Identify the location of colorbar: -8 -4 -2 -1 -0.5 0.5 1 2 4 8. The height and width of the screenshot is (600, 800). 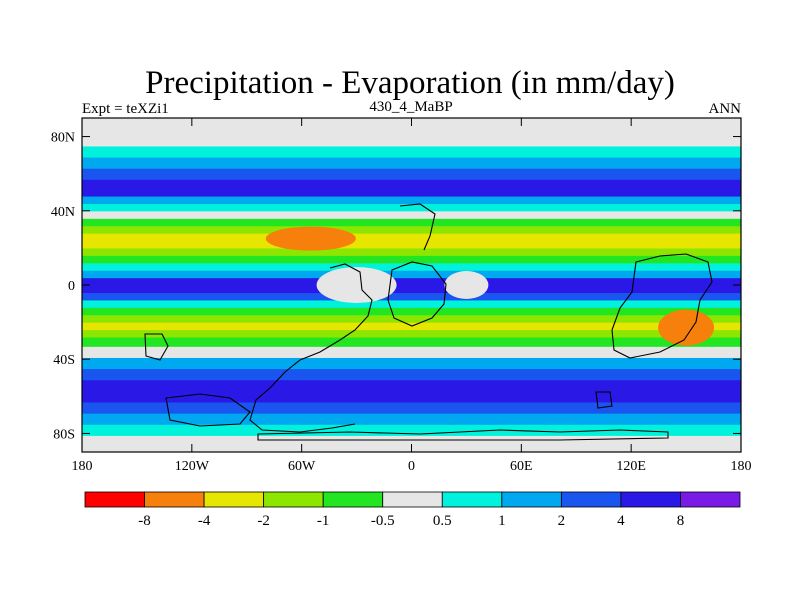
(412, 510).